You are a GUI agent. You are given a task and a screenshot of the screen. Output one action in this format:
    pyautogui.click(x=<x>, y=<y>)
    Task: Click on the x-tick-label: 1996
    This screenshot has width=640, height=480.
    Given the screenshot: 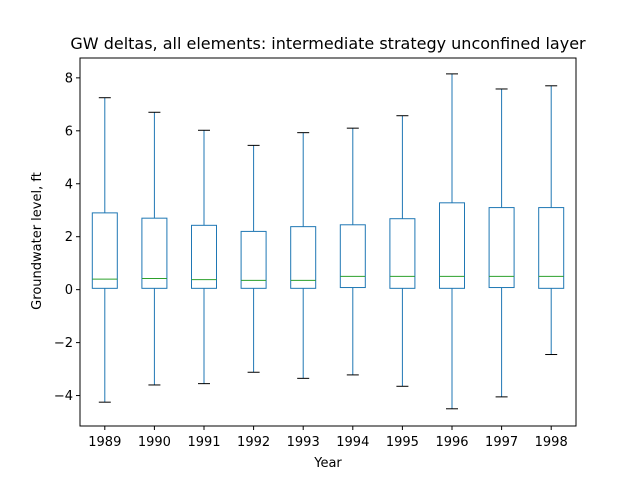 What is the action you would take?
    pyautogui.click(x=451, y=442)
    